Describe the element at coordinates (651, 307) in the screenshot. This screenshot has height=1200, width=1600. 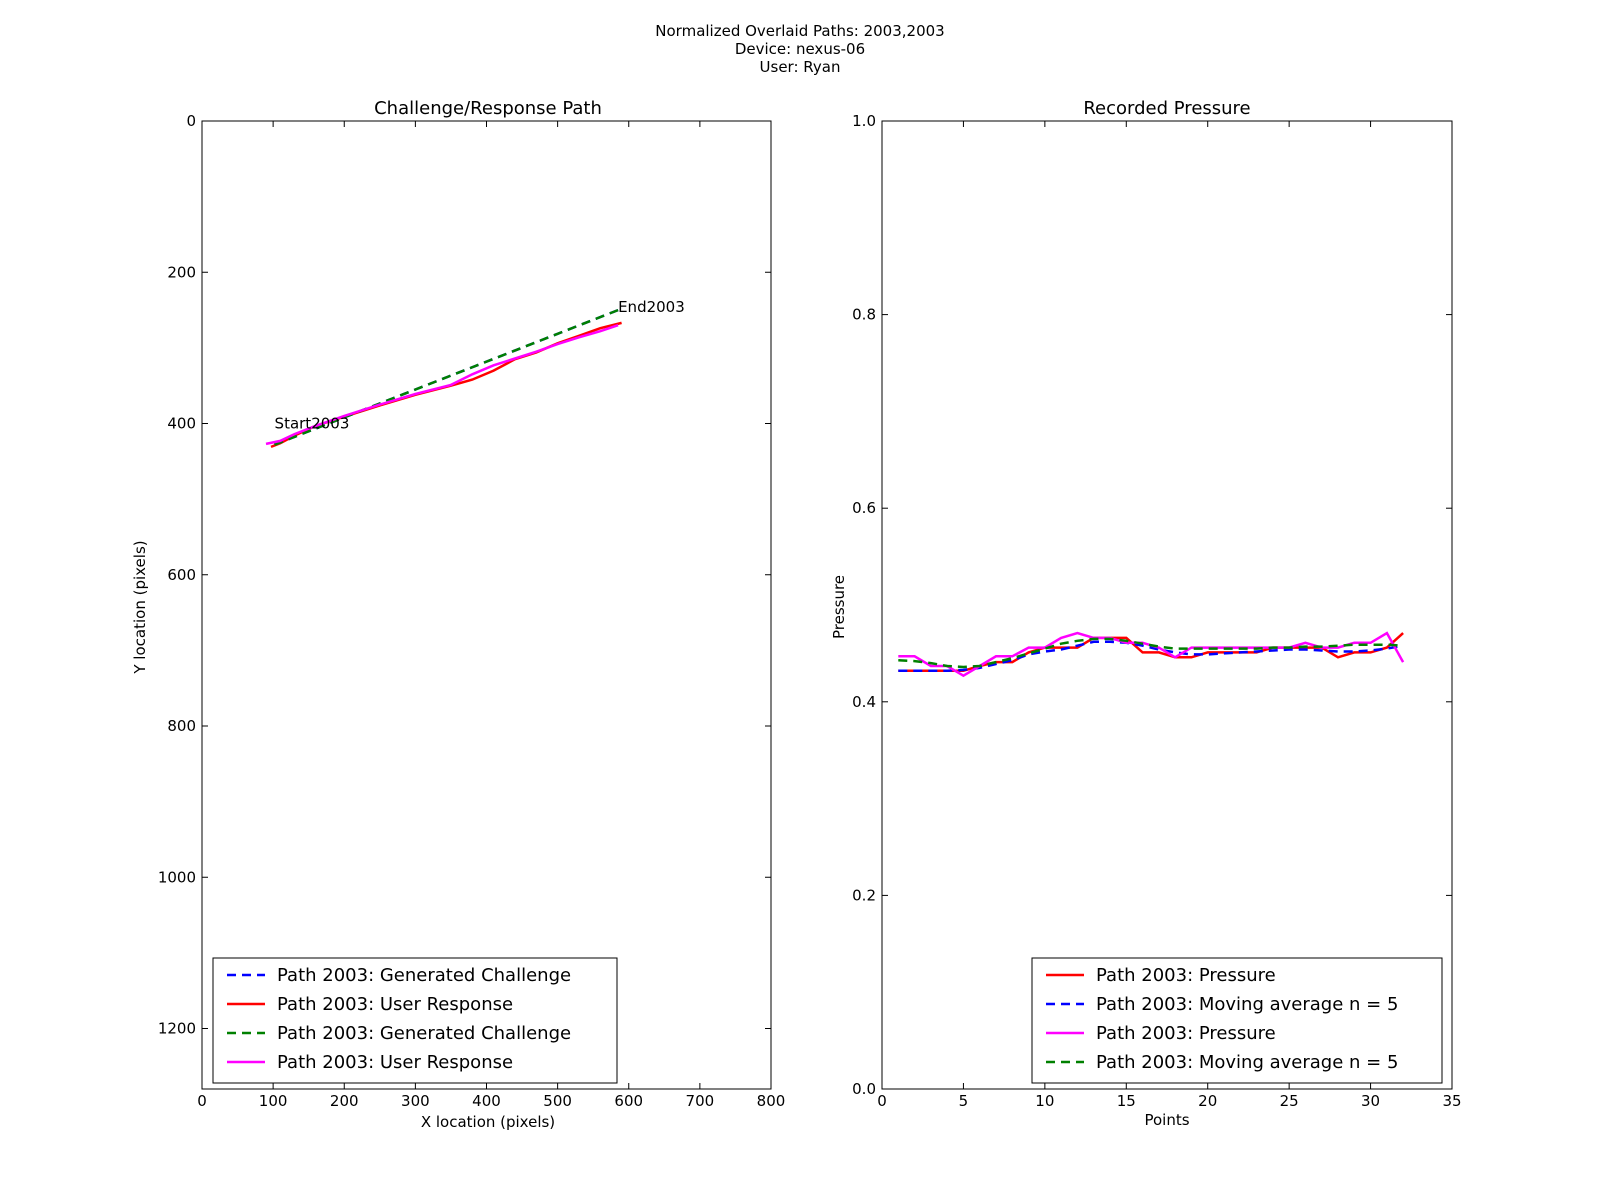
I see `path-annotation-end: End2003` at that location.